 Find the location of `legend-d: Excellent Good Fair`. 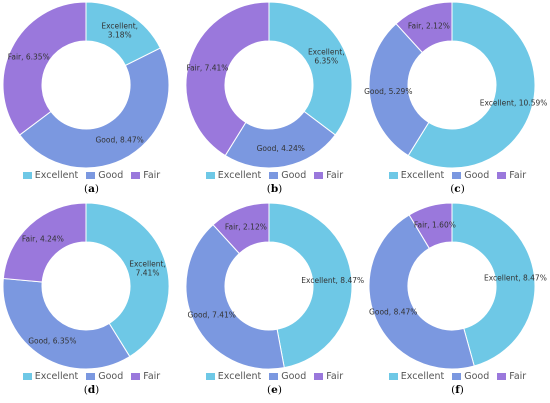

legend-d: Excellent Good Fair is located at coordinates (91, 376).